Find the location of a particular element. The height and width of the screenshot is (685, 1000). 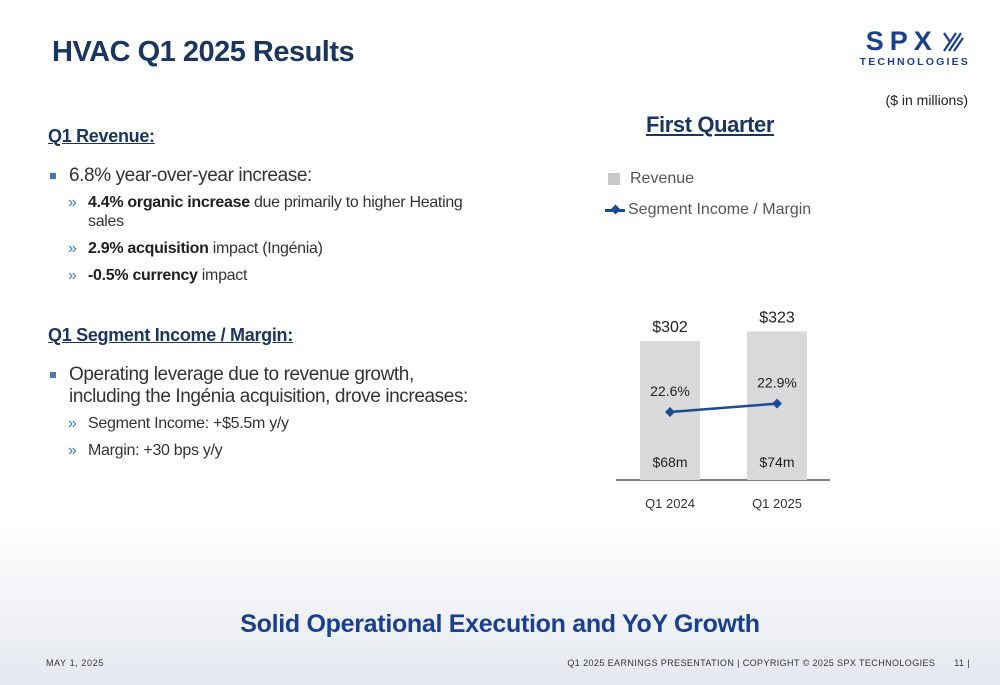

chart-title: First Quarter is located at coordinates (710, 124).